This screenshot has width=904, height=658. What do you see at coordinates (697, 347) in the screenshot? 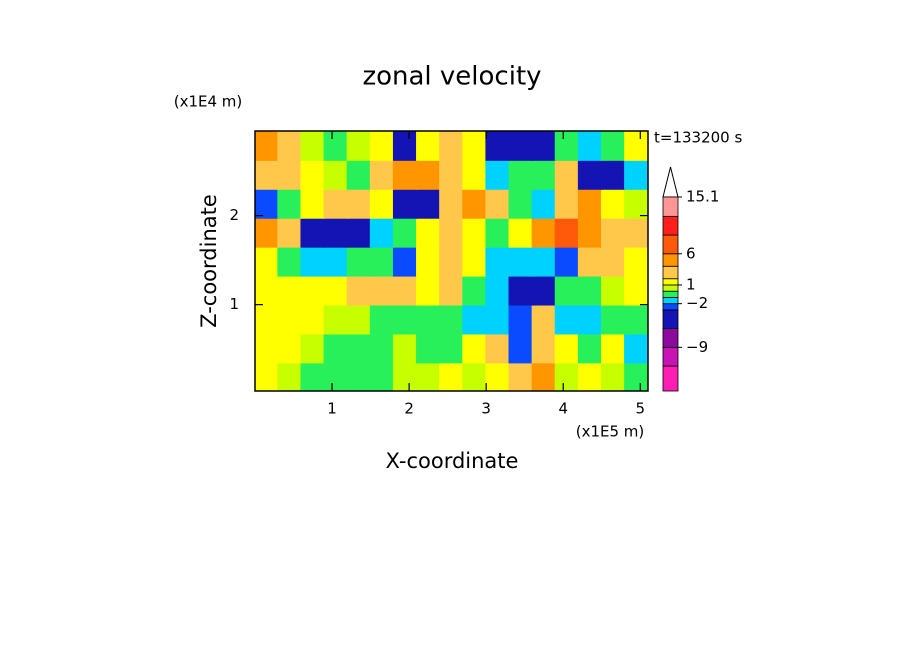
I see `colorbar-tick-label: −9` at bounding box center [697, 347].